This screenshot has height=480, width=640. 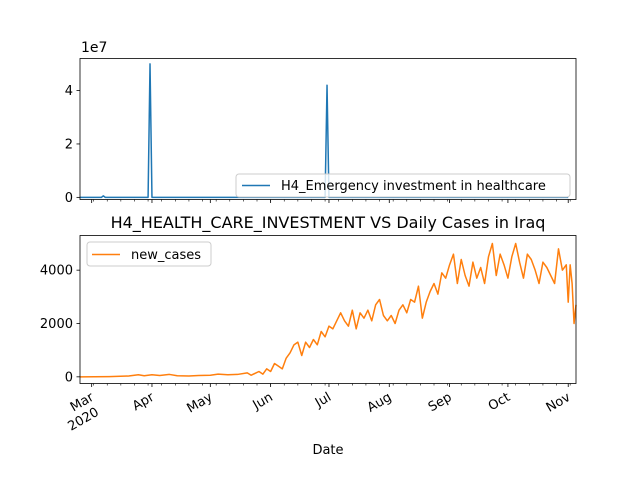 What do you see at coordinates (323, 400) in the screenshot?
I see `bottom-x-tick-label: Jul` at bounding box center [323, 400].